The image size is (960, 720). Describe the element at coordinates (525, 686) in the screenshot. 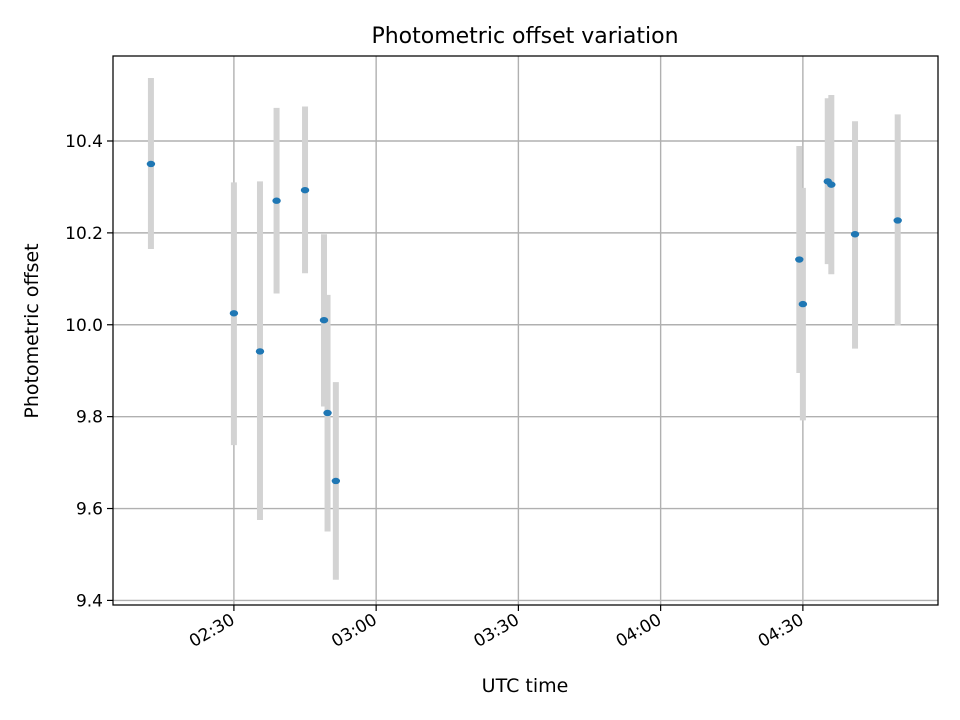

I see `x-axis-label: UTC time` at that location.